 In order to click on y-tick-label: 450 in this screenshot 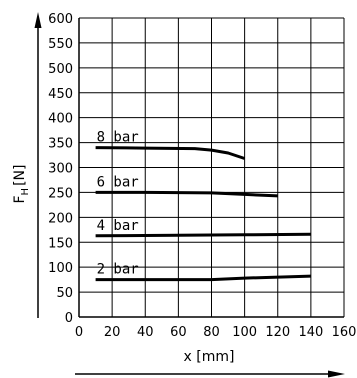, I will do `click(60, 94)`.